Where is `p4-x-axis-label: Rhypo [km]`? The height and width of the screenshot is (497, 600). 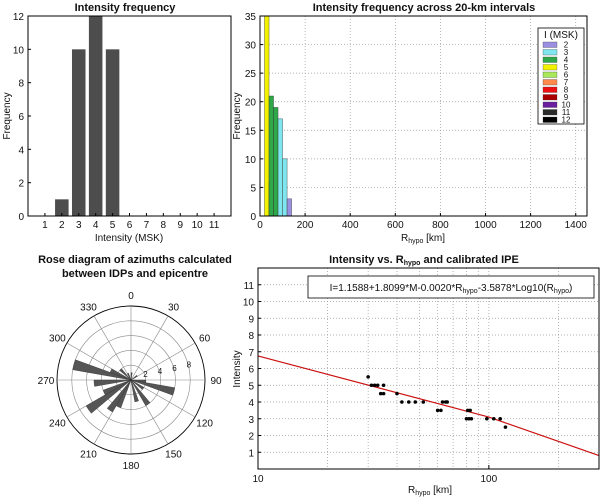
p4-x-axis-label: Rhypo [km] is located at coordinates (430, 491).